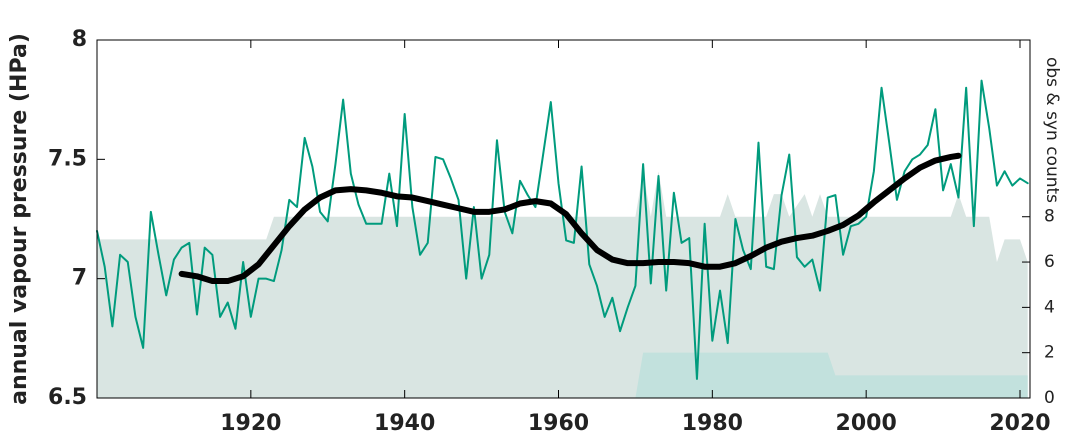 This screenshot has height=444, width=1072. What do you see at coordinates (1052, 130) in the screenshot?
I see `y2-axis-label: obs & syn counts` at bounding box center [1052, 130].